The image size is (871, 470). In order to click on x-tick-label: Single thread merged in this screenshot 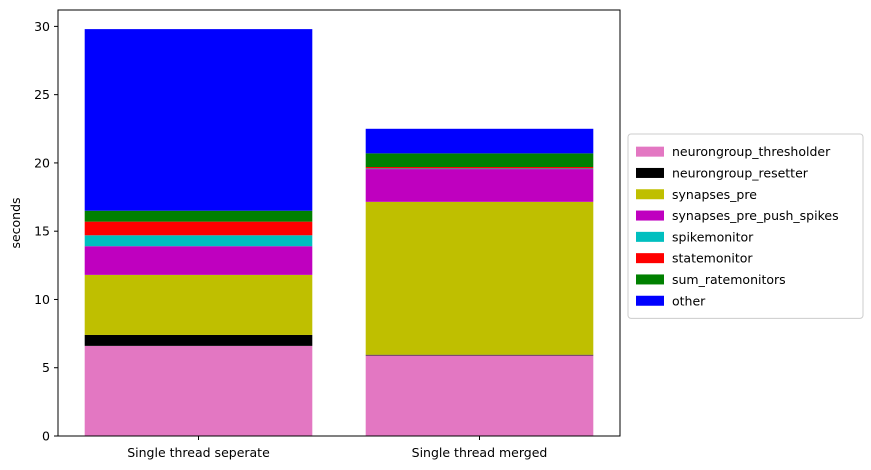, I will do `click(480, 452)`.